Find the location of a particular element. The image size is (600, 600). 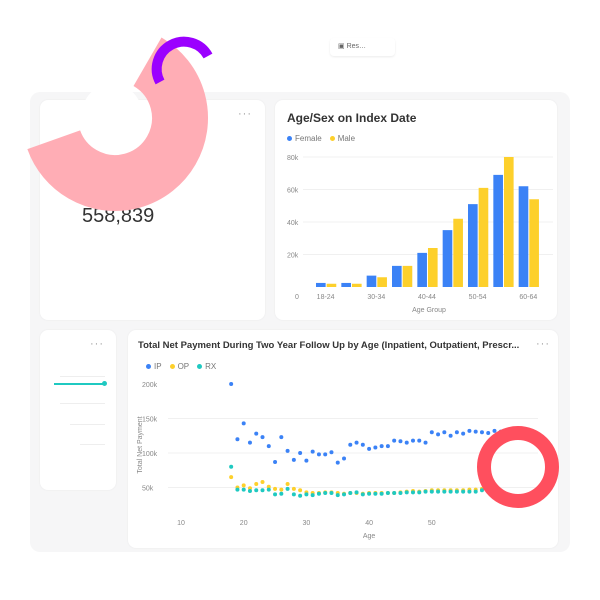

y-tick-label: 60k is located at coordinates (293, 191).